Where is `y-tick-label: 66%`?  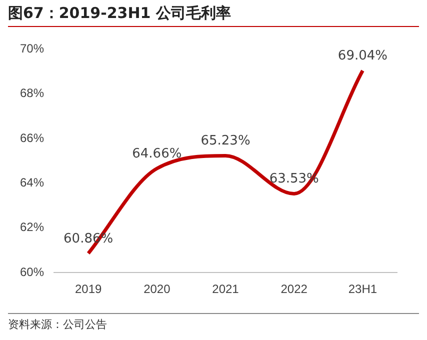 y-tick-label: 66% is located at coordinates (32, 137).